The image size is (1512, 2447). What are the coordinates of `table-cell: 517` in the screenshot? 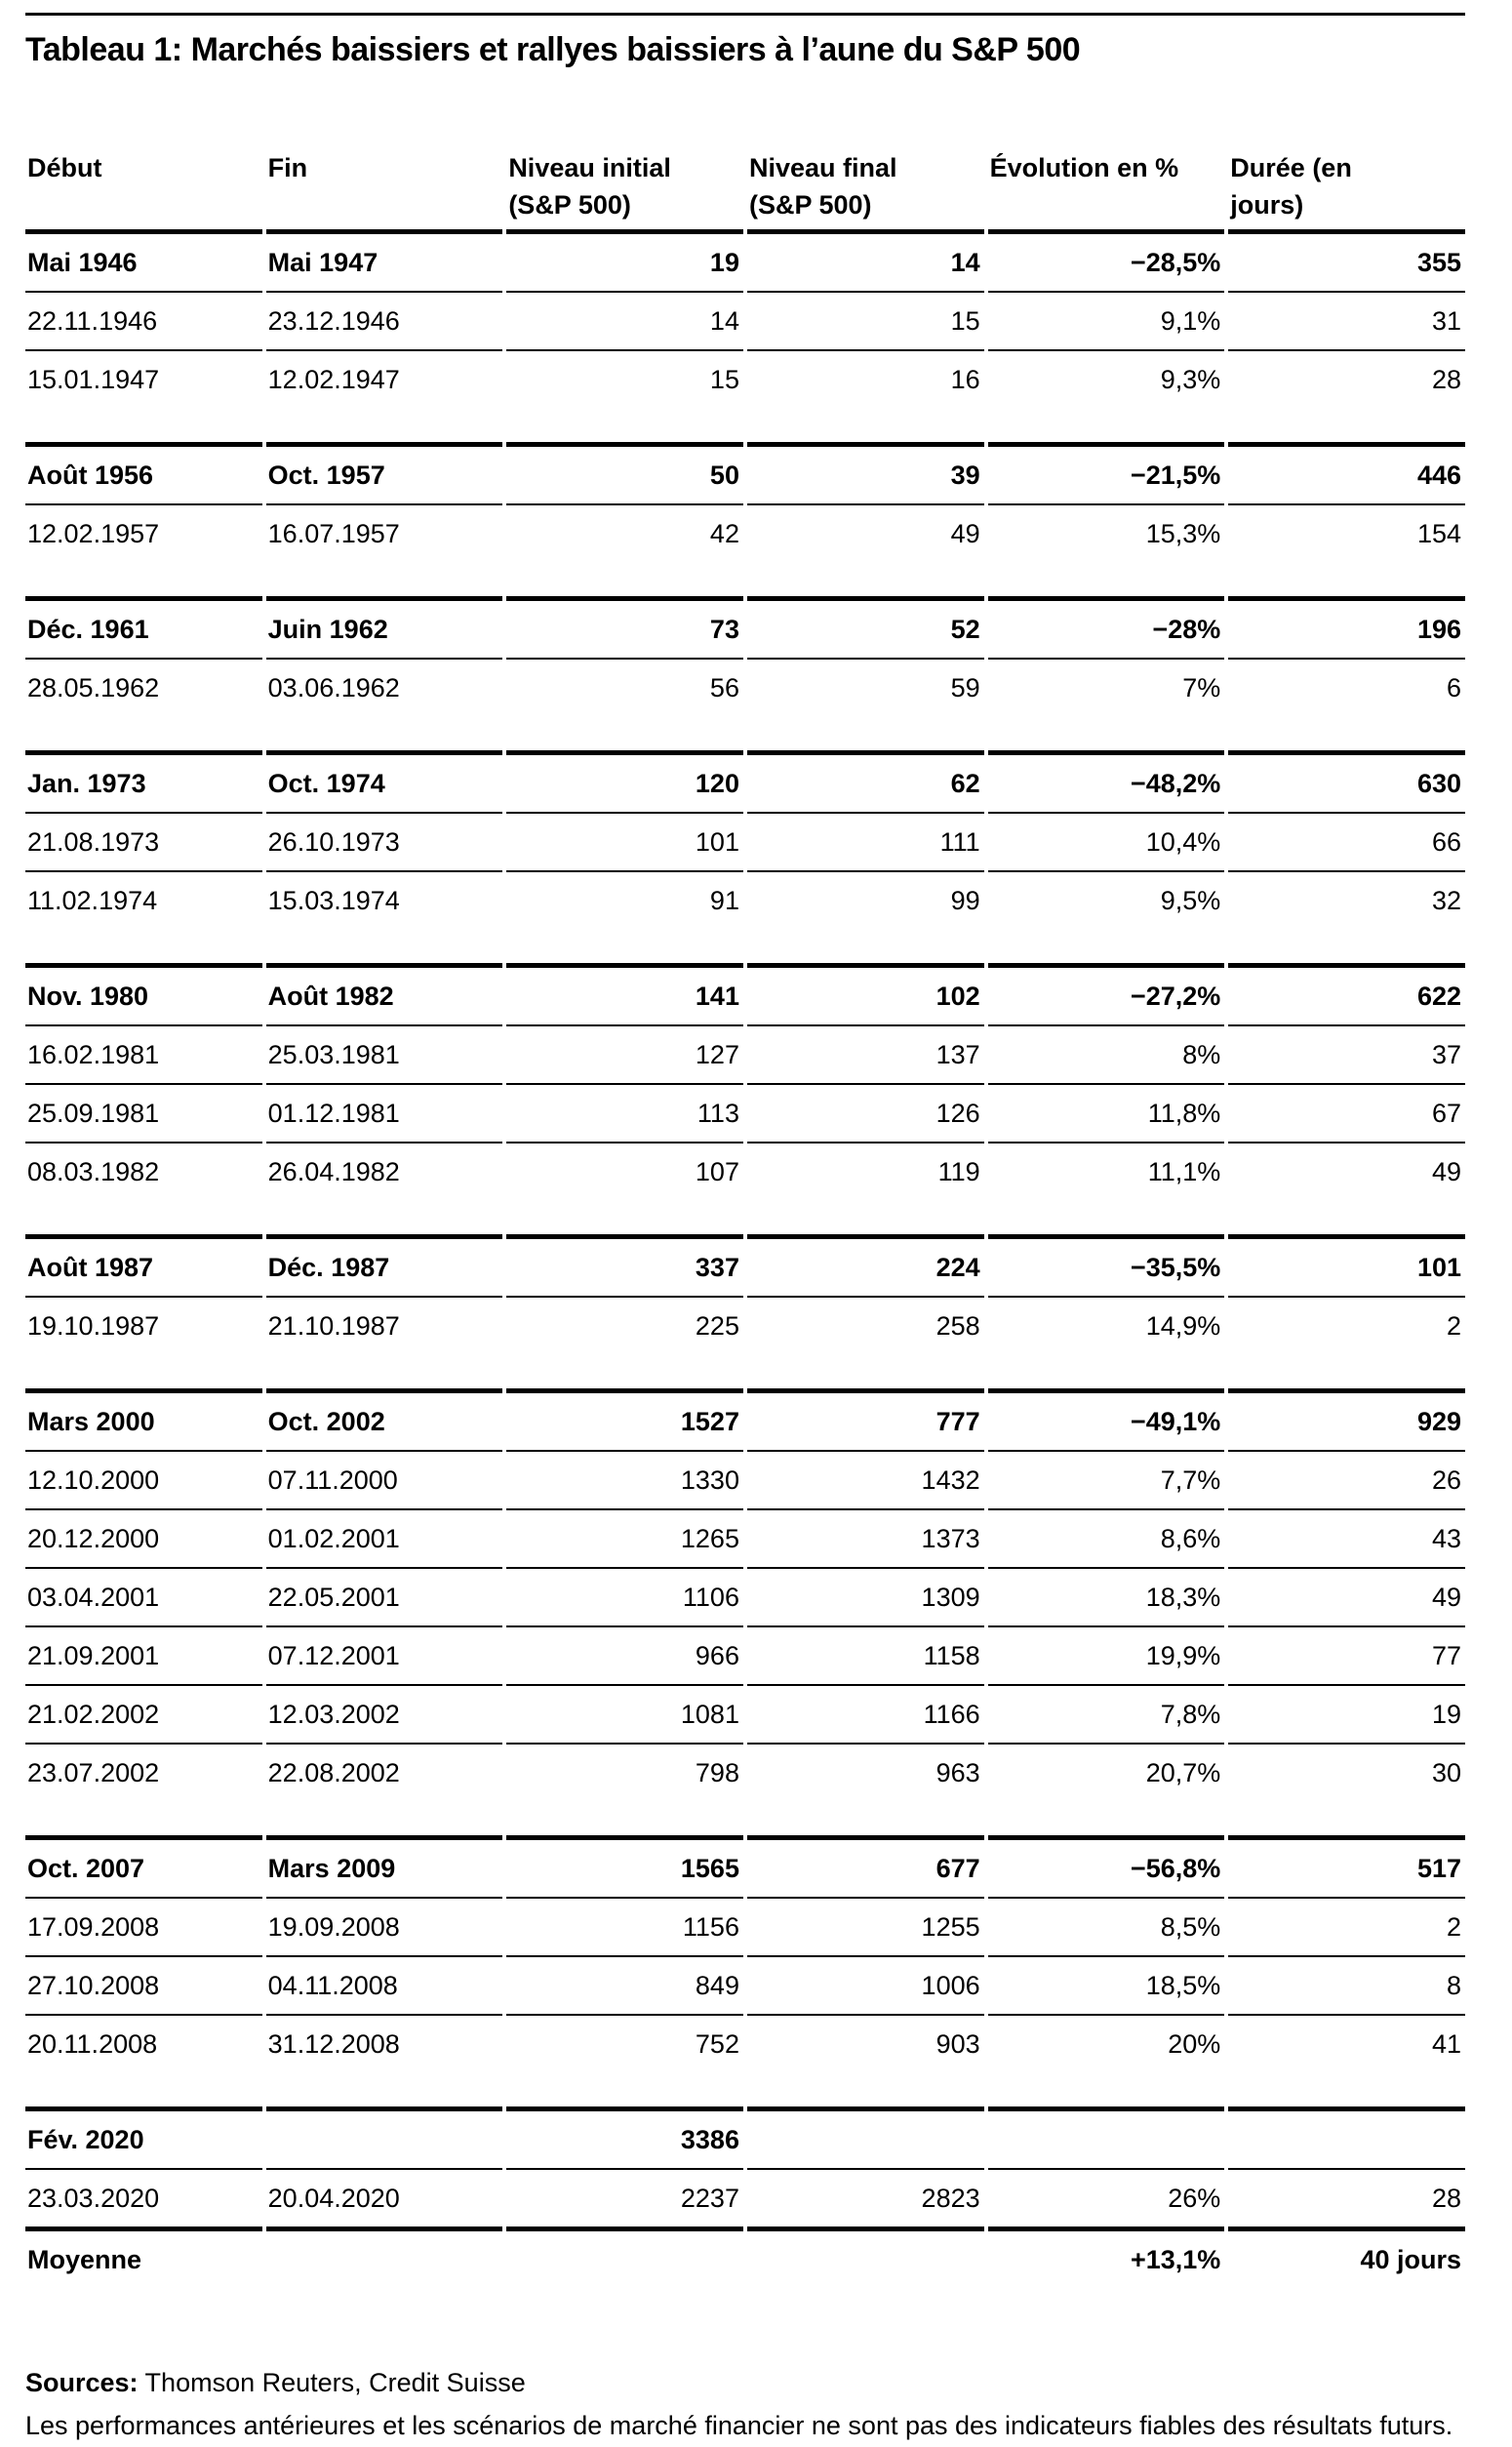 It's located at (1346, 1867).